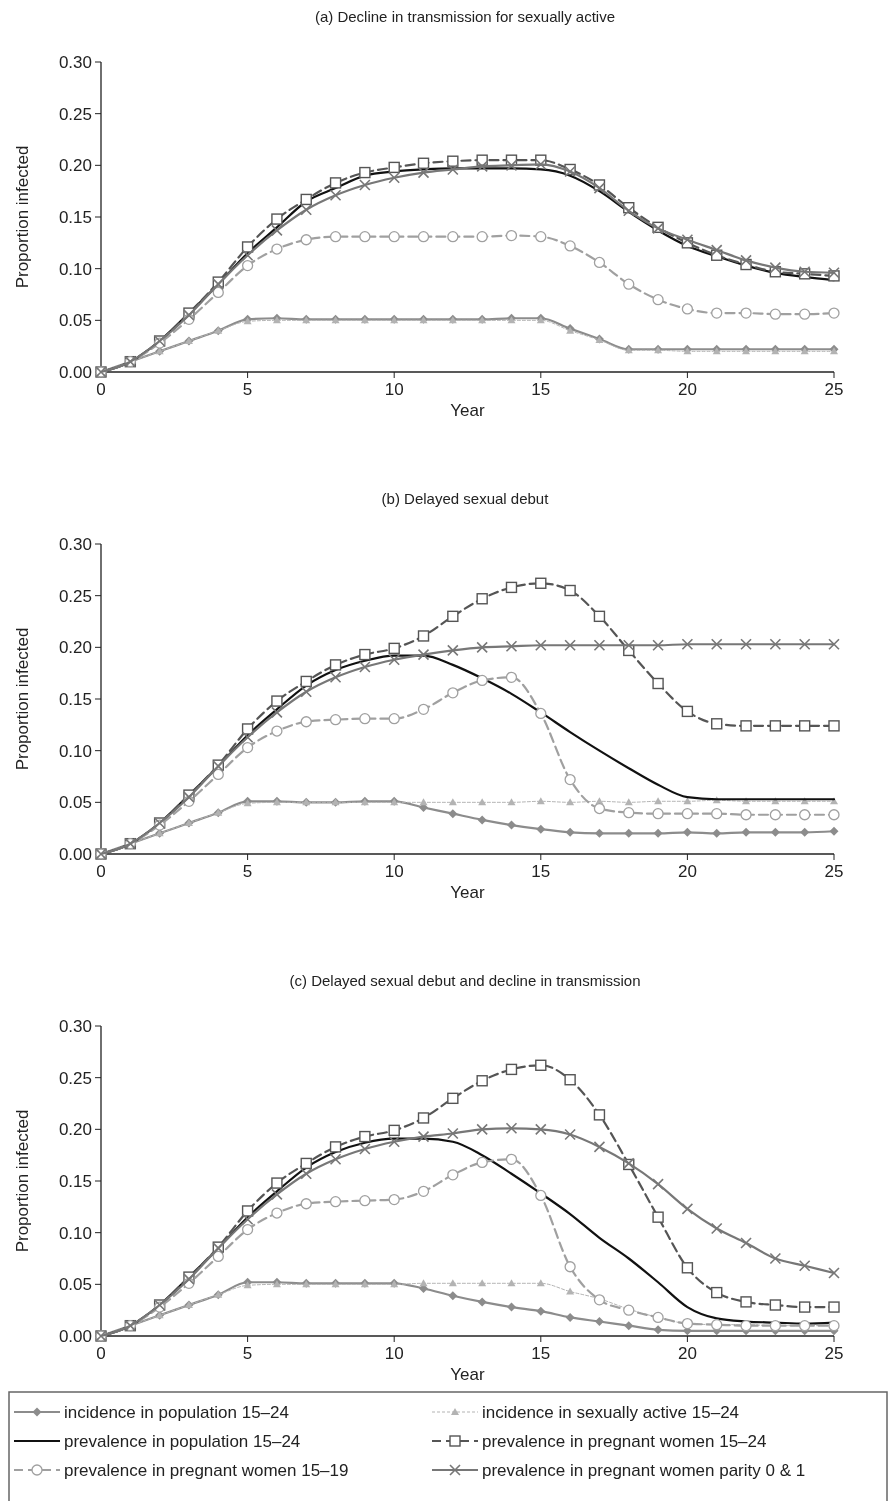 This screenshot has height=1501, width=890. I want to click on chart-title: (b) Delayed sexual debut, so click(465, 498).